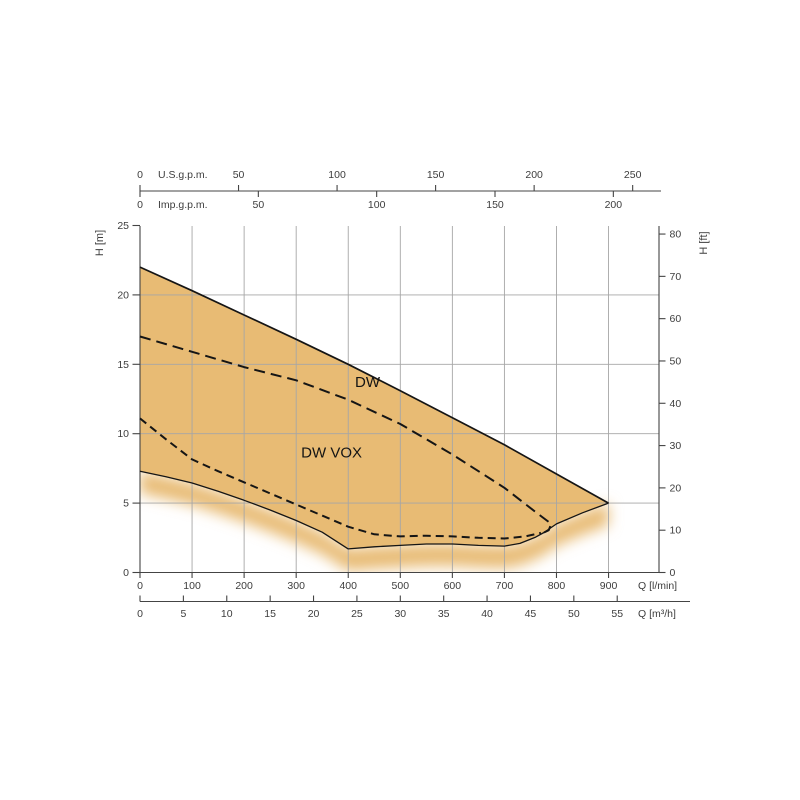  What do you see at coordinates (676, 446) in the screenshot?
I see `head-ft-tick-label: 30` at bounding box center [676, 446].